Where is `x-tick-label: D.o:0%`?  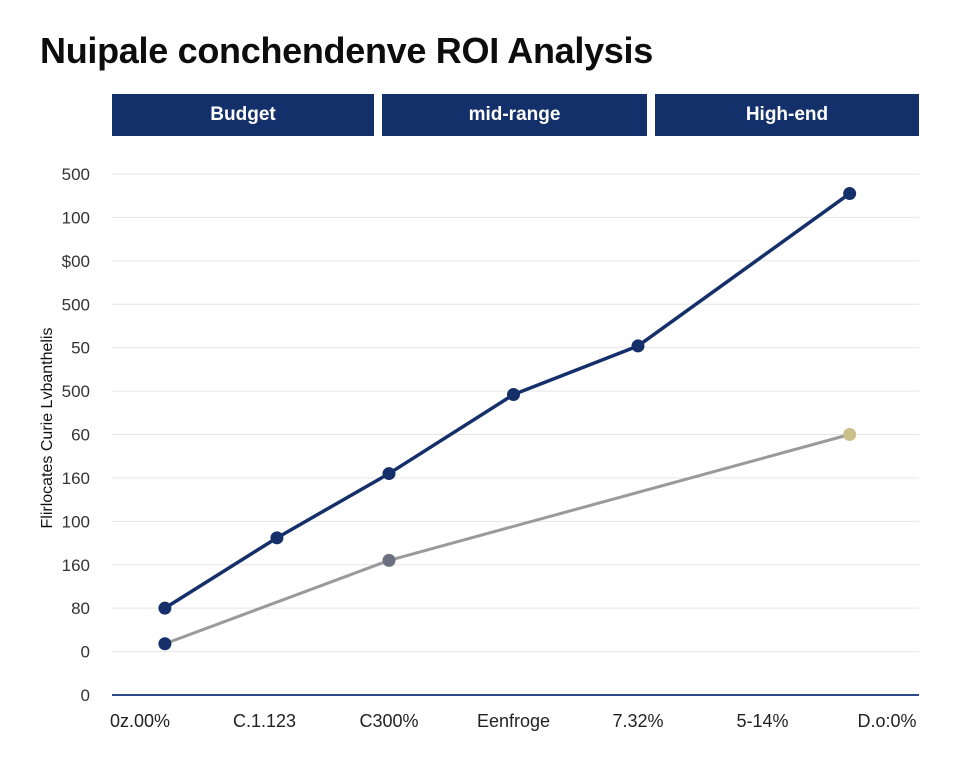 x-tick-label: D.o:0% is located at coordinates (886, 721).